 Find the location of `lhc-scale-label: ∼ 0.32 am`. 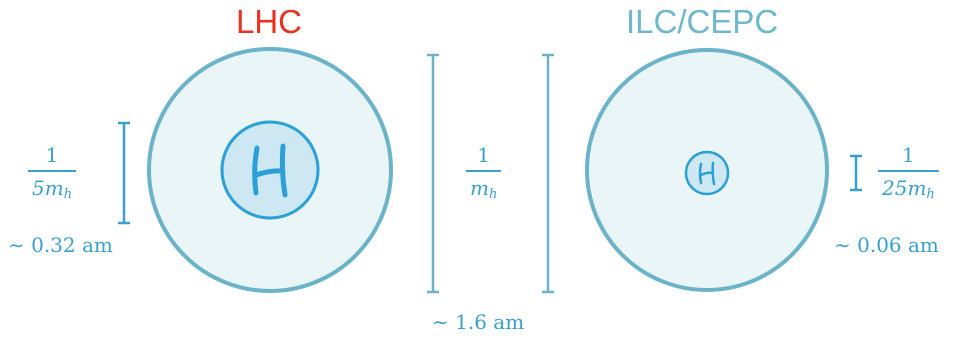

lhc-scale-label: ∼ 0.32 am is located at coordinates (60, 245).